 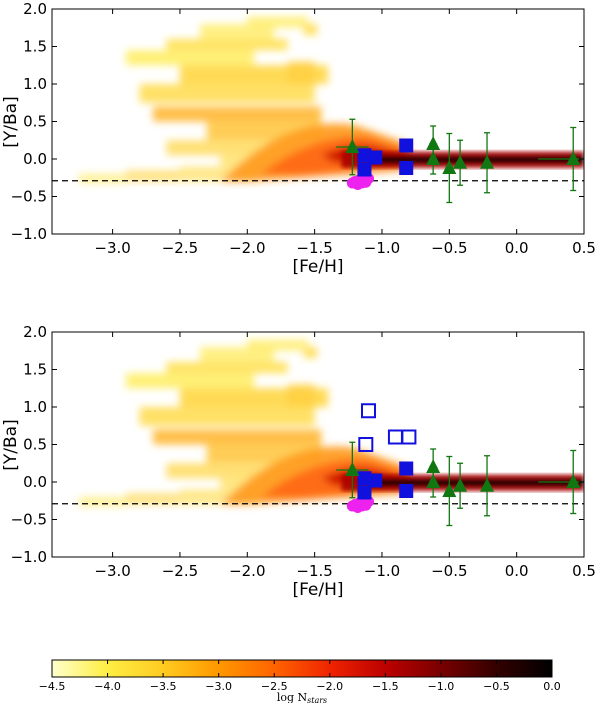 I want to click on x-tick-label: −0.5, so click(x=449, y=571).